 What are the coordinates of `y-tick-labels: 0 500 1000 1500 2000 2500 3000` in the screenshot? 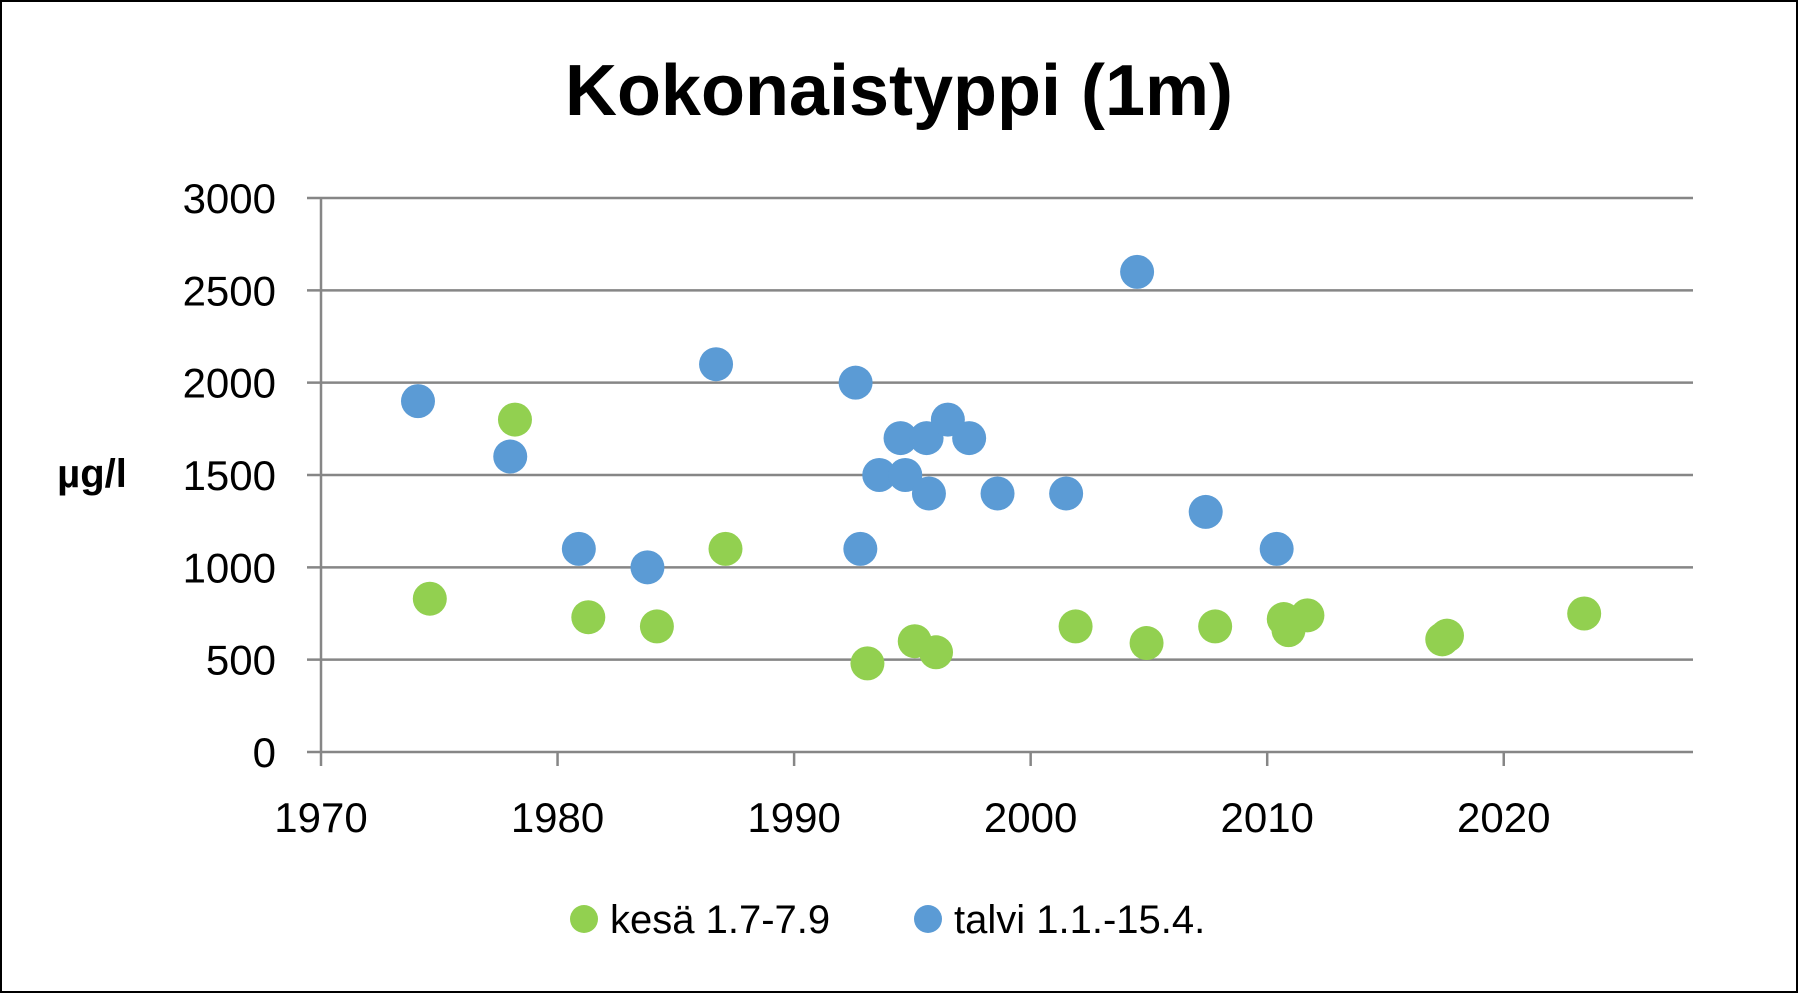 It's located at (229, 475).